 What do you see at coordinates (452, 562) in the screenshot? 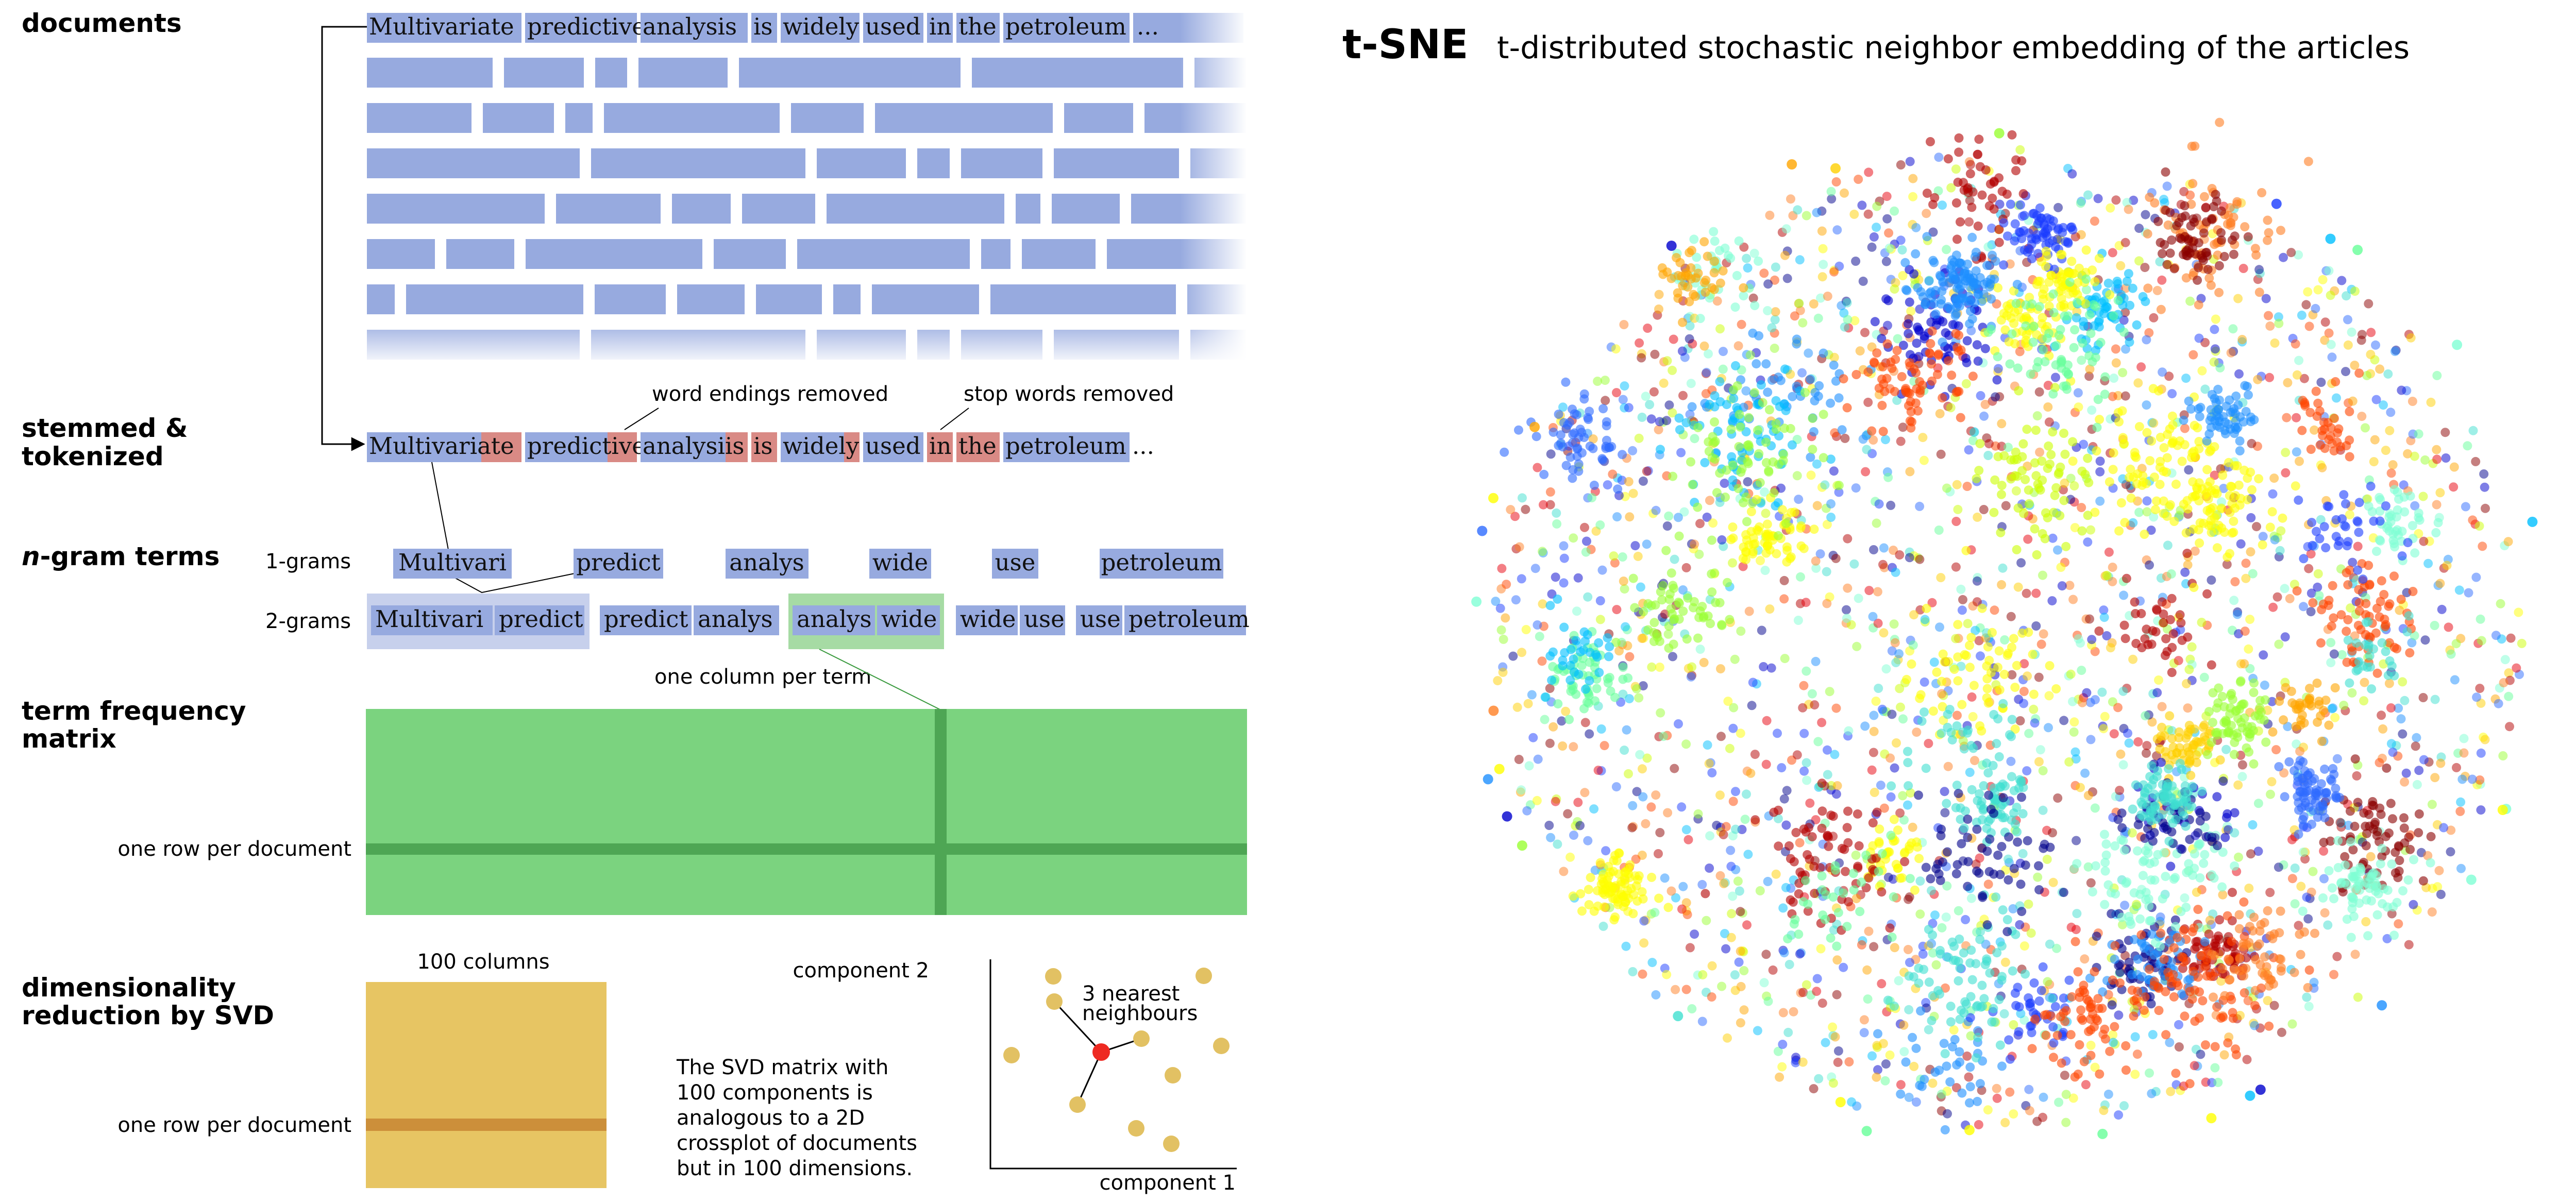
I see `unigram-term: Multivari` at bounding box center [452, 562].